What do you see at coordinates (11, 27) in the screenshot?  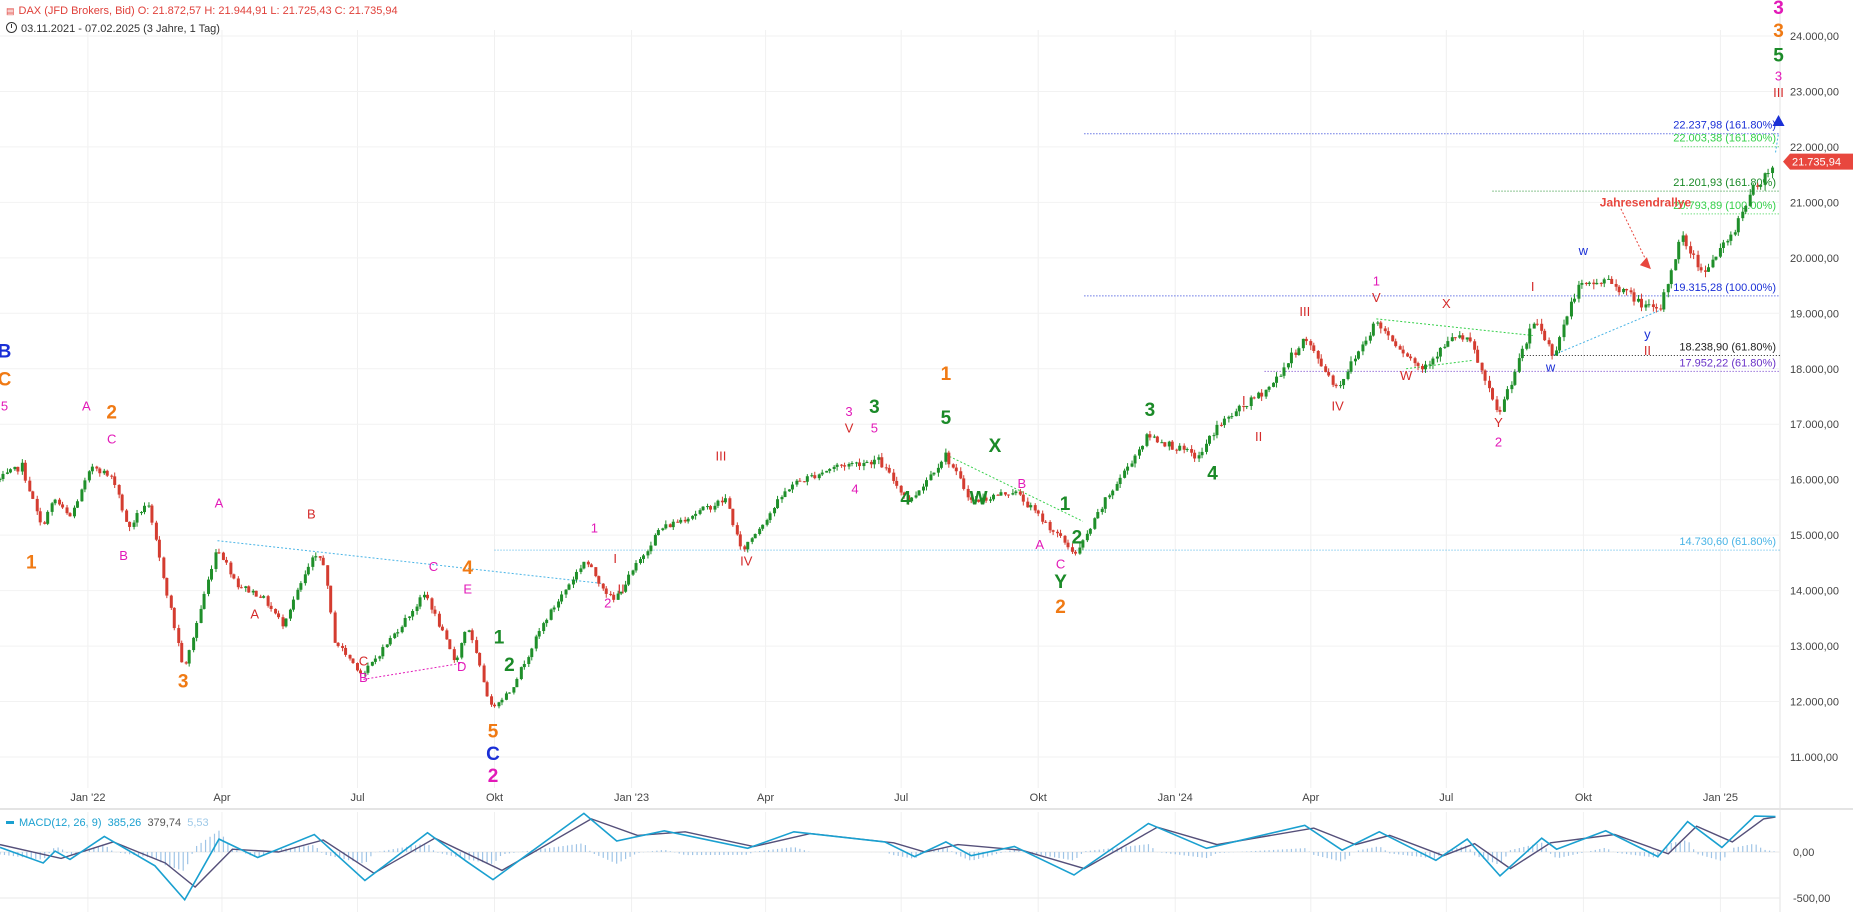 I see `clock-icon` at bounding box center [11, 27].